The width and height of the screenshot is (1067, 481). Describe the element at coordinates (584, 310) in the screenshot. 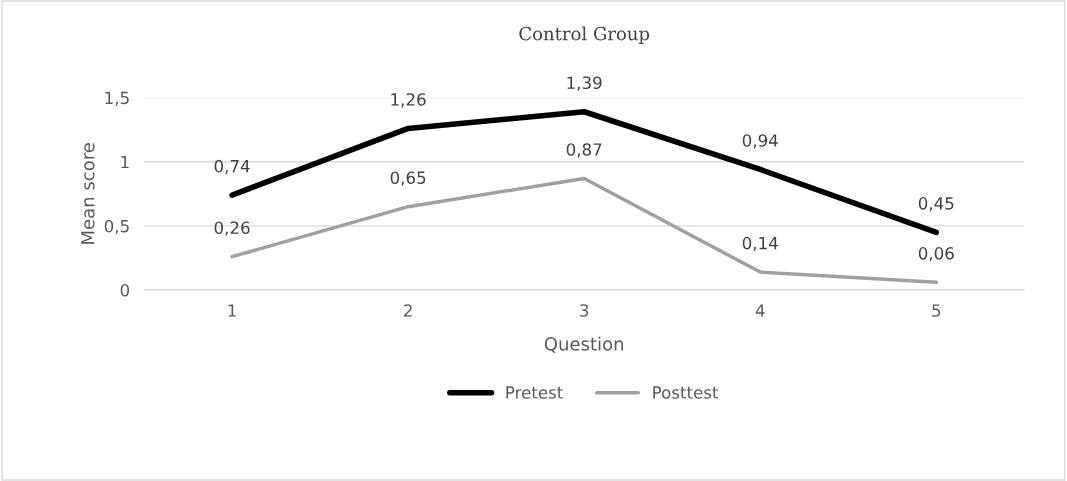

I see `x-tick-label: 3` at that location.